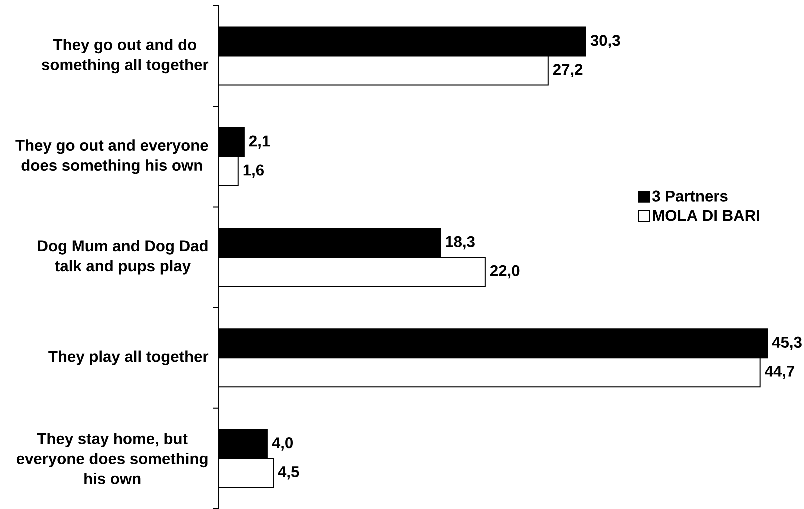  What do you see at coordinates (128, 358) in the screenshot?
I see `y-tick-label: They play all together` at bounding box center [128, 358].